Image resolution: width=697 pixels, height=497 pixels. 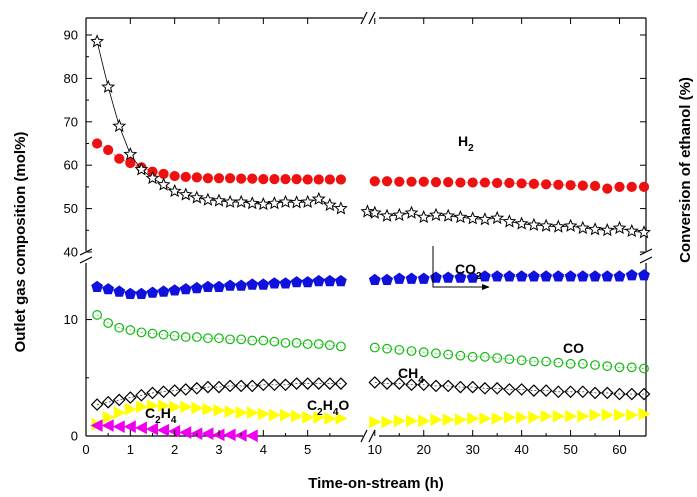 I want to click on y-tick-label: 90, so click(x=71, y=35).